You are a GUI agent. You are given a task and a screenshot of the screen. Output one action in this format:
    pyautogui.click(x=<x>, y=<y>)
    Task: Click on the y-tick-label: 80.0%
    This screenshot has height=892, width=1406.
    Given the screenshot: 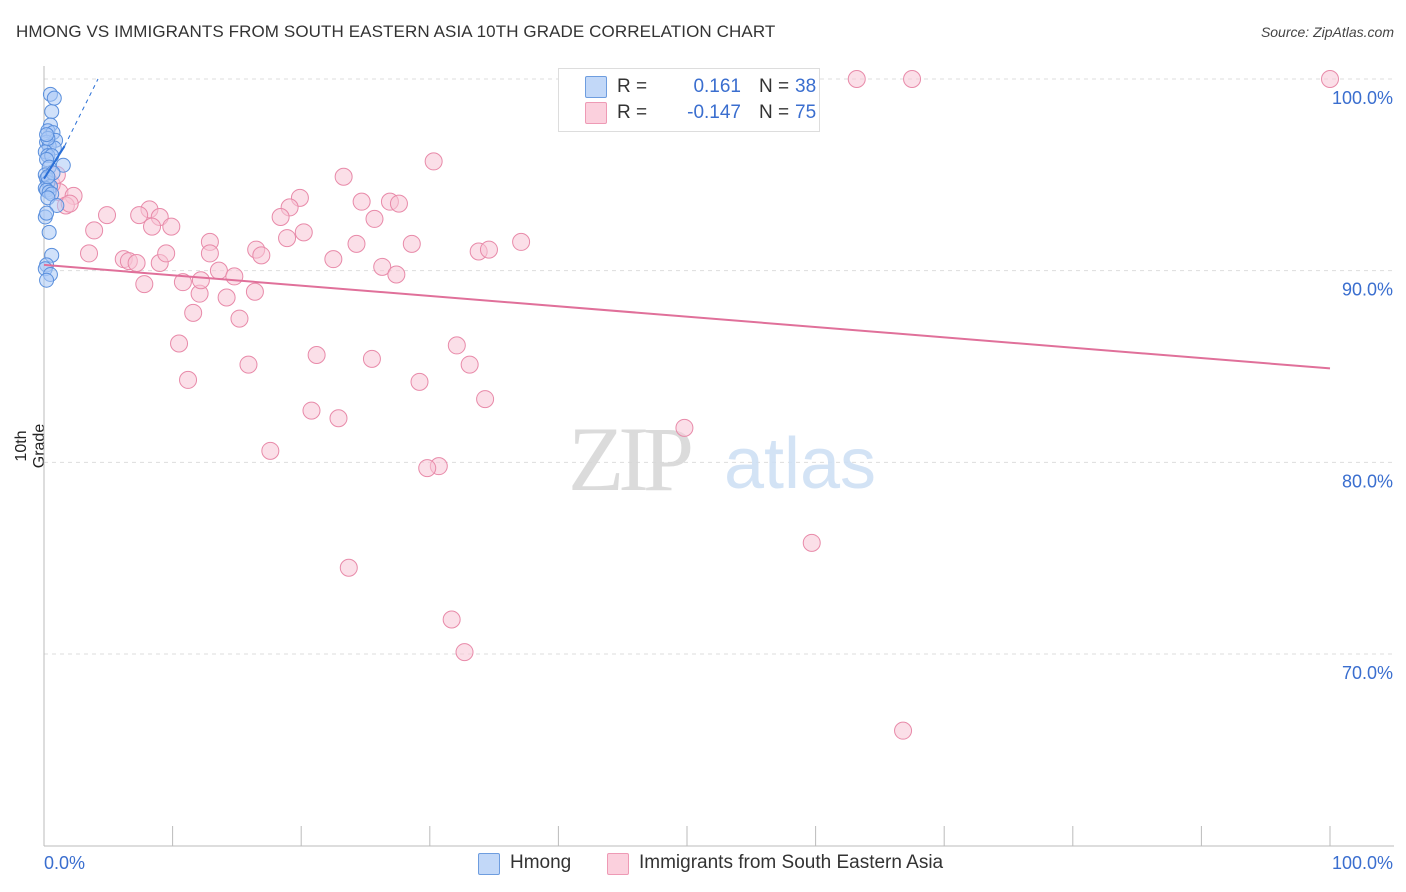 What is the action you would take?
    pyautogui.click(x=1367, y=481)
    